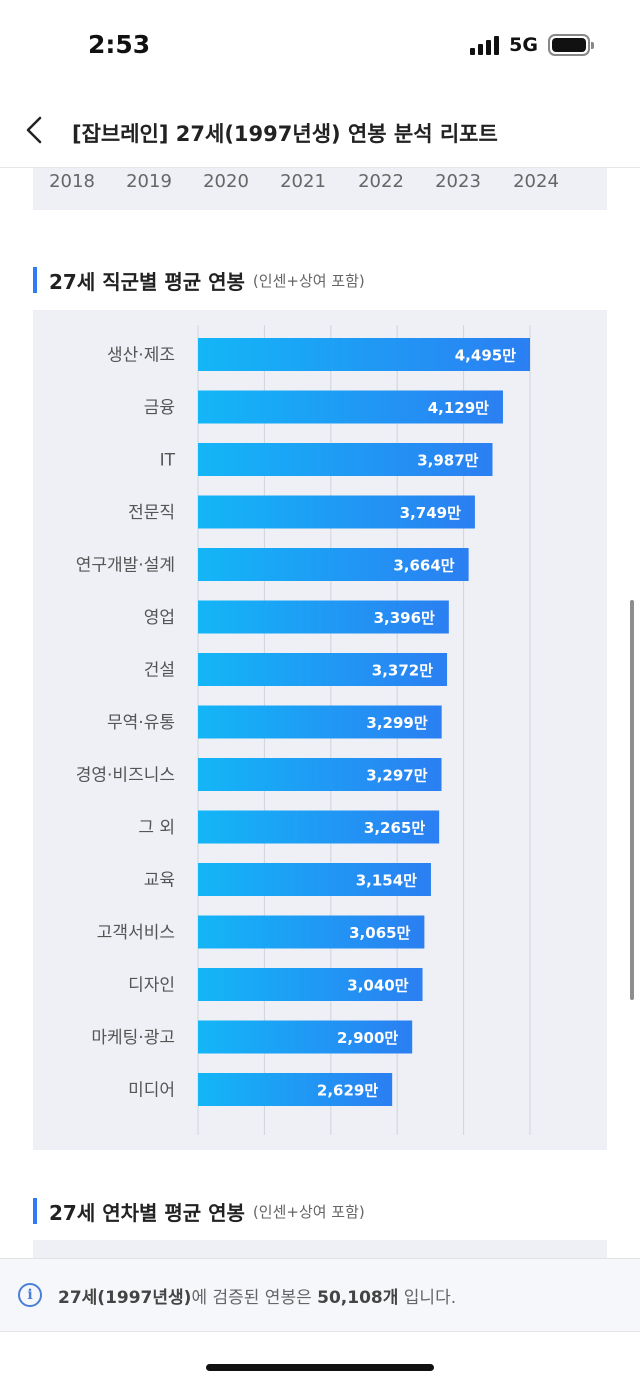  I want to click on network-label: 5G, so click(523, 45).